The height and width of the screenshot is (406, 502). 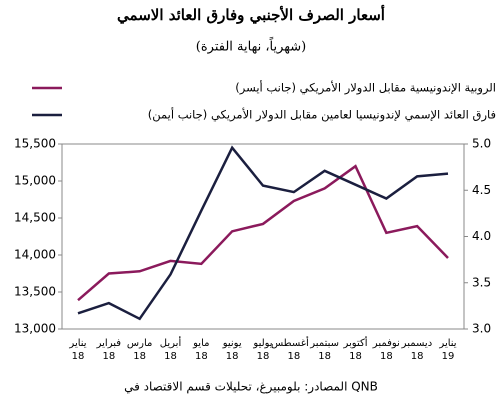 I want to click on chart-title: أسعار الصرف الأجنبي وفارق العائد الاسمي, so click(x=251, y=14).